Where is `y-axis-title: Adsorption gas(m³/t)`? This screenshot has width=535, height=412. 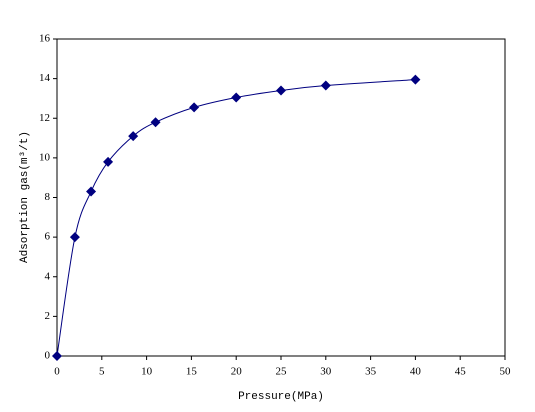
y-axis-title: Adsorption gas(m³/t) is located at coordinates (25, 197).